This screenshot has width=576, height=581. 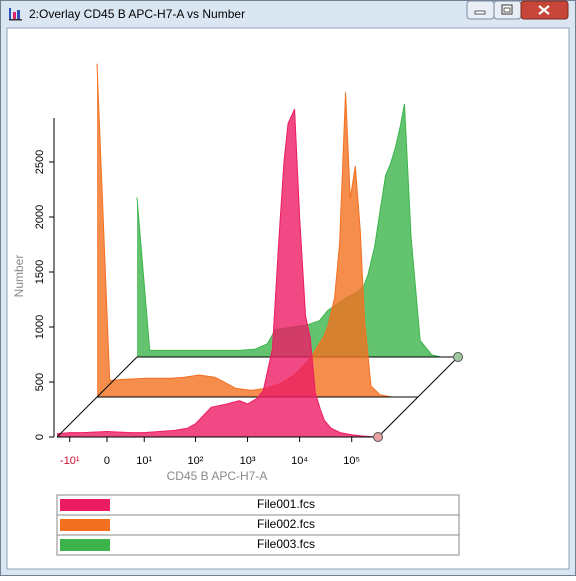 I want to click on x-tick-label: 10², so click(x=196, y=461).